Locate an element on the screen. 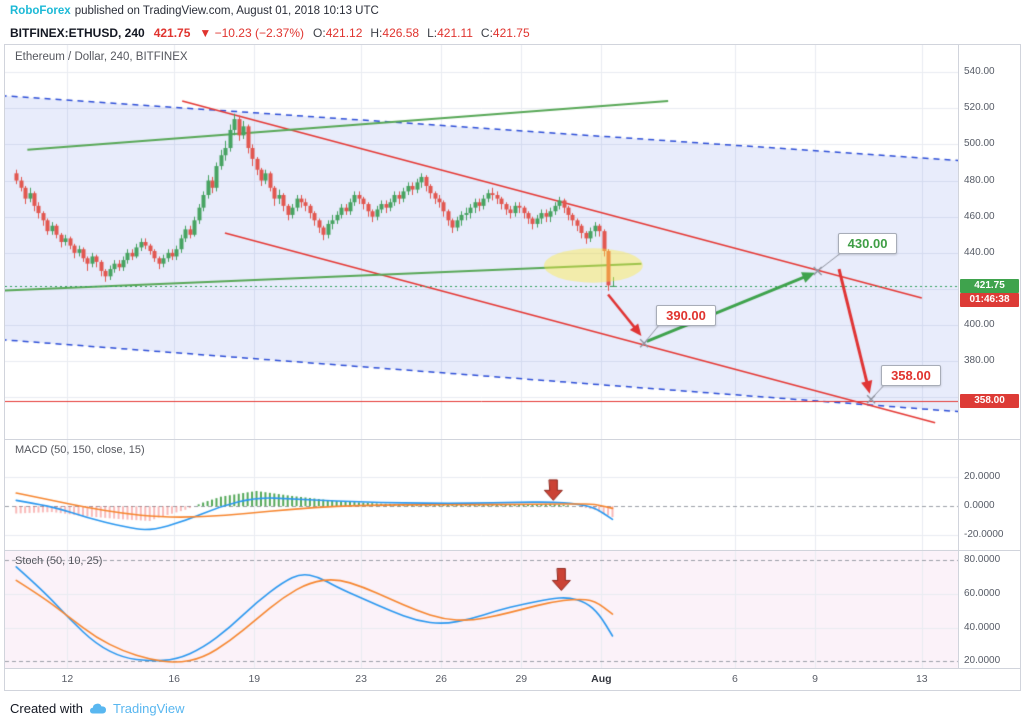  price-axis-label-main: 380.00 is located at coordinates (979, 361).